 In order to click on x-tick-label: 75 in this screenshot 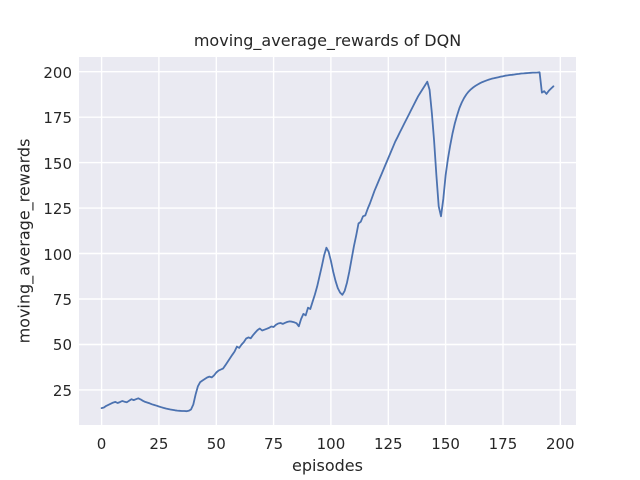, I will do `click(274, 444)`.